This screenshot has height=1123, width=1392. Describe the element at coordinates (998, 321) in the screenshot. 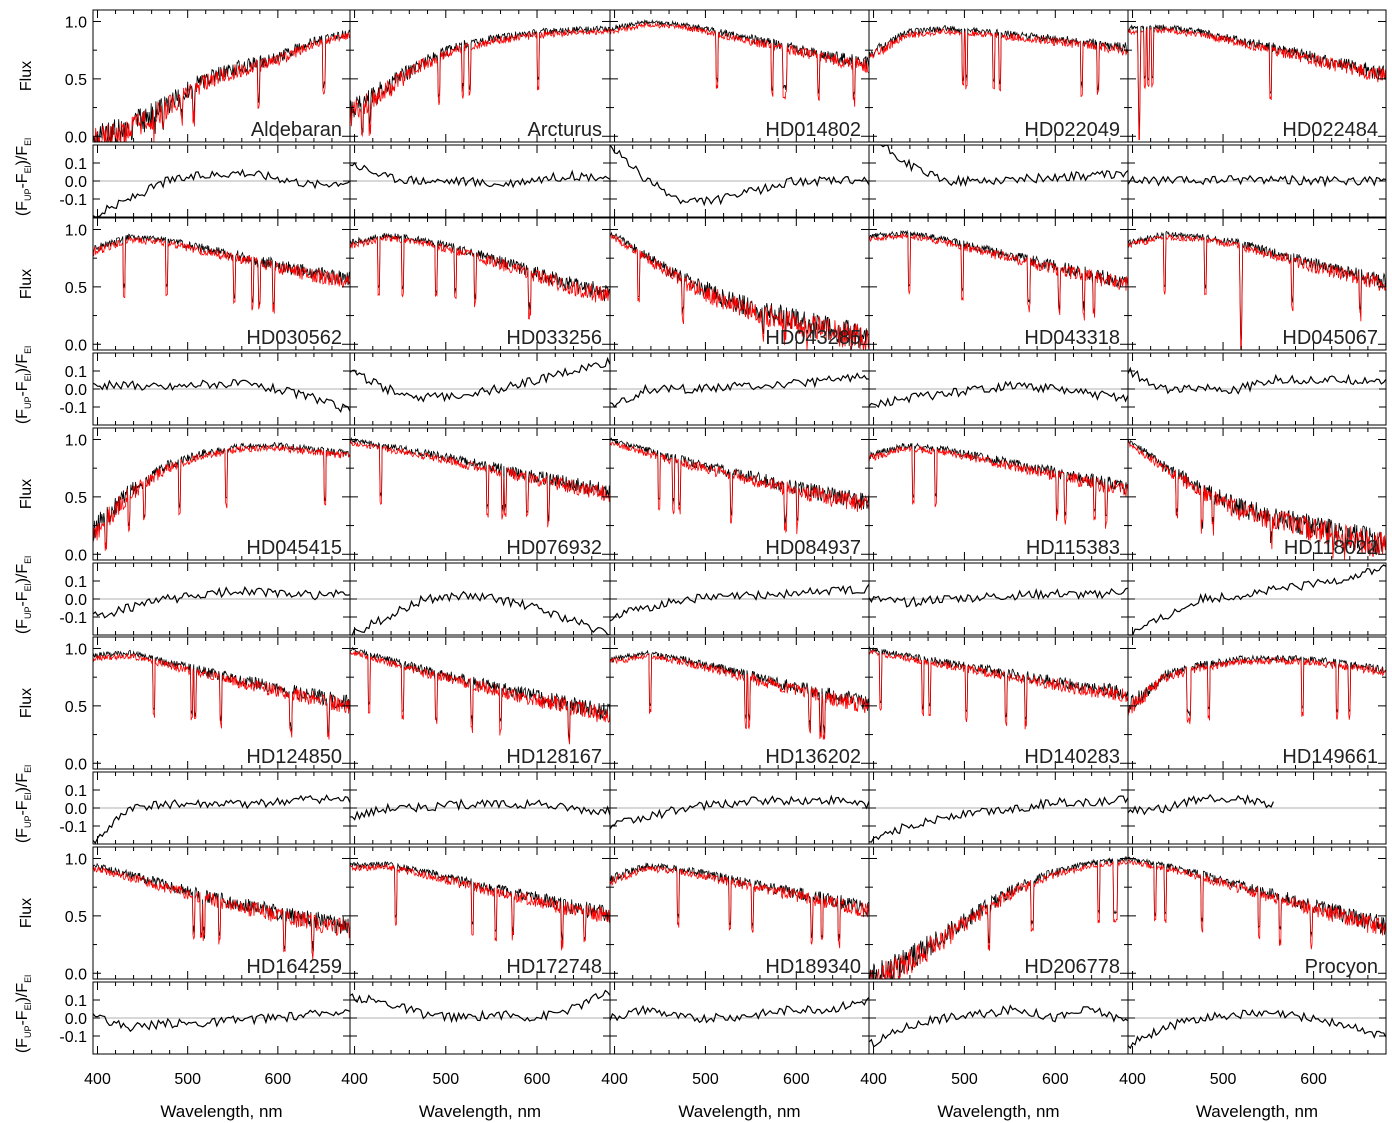

I see `panel-HD043318: HD043318` at that location.